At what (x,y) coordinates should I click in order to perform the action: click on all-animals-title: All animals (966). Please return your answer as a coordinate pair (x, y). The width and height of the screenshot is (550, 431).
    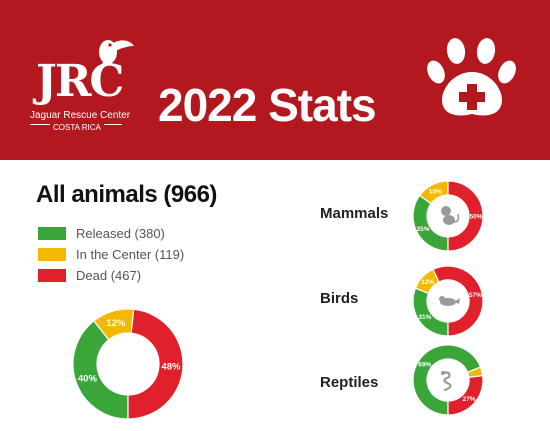
    Looking at the image, I should click on (126, 194).